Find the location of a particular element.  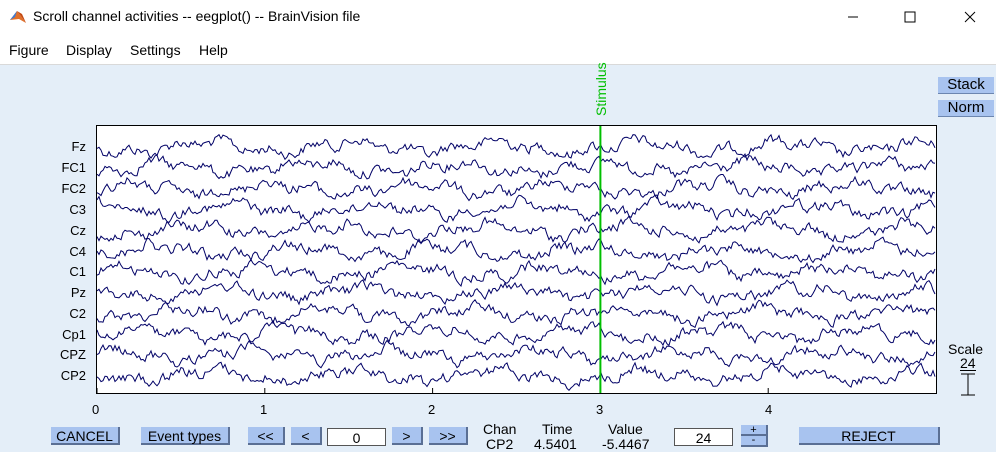

eeg-trace-c4 is located at coordinates (516, 250).